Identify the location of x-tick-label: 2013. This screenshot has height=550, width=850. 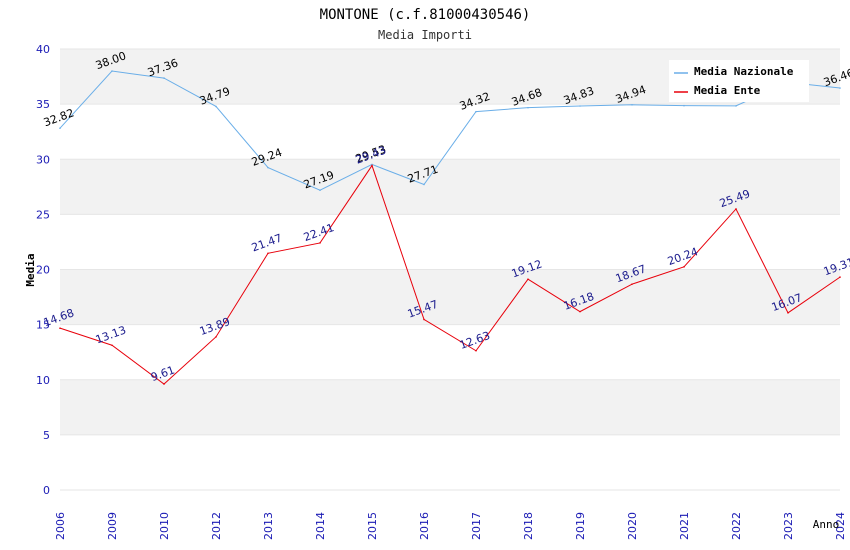
(268, 526).